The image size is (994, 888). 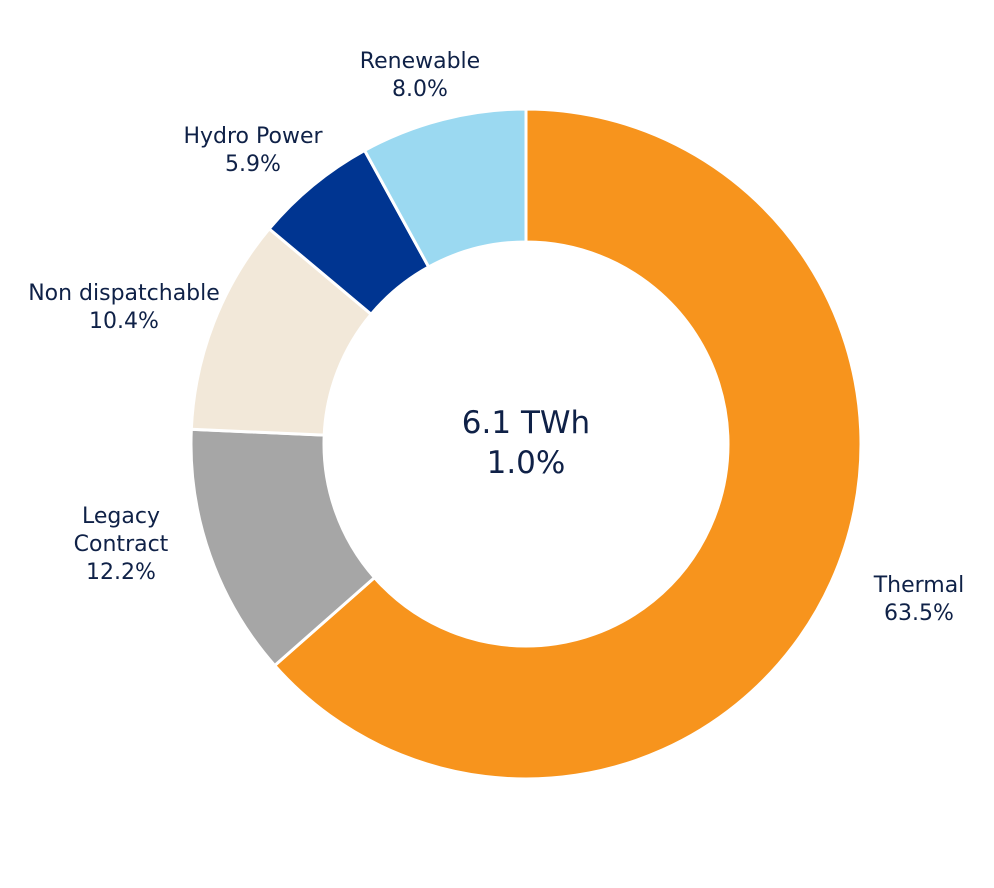 I want to click on slice-value-label: 8.0%, so click(x=420, y=89).